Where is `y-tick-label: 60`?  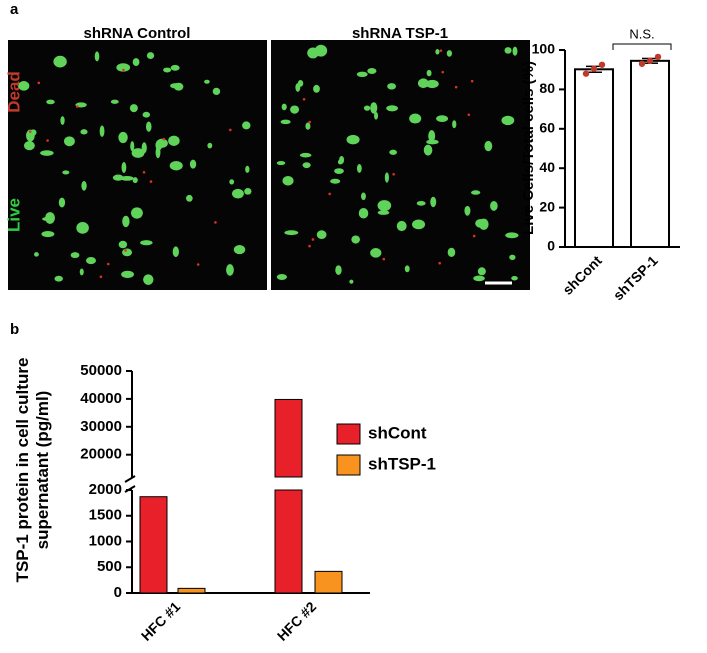 y-tick-label: 60 is located at coordinates (547, 128).